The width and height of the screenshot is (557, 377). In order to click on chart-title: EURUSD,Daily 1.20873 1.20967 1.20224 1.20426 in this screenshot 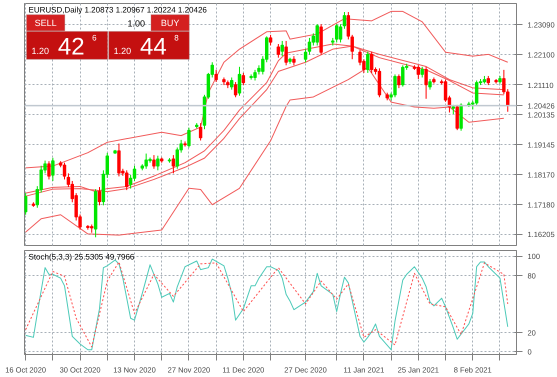, I will do `click(118, 10)`.